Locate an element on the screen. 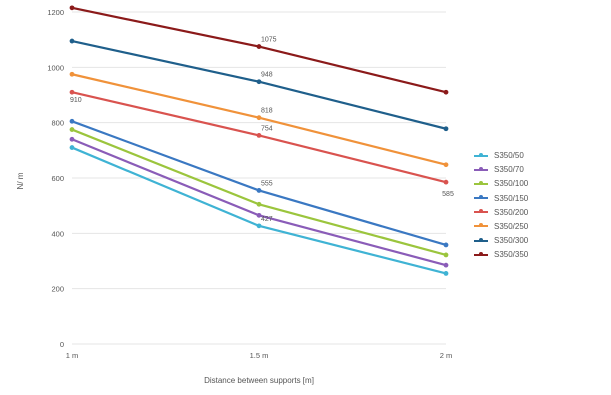 This screenshot has width=611, height=395. legend-label: S350/200 is located at coordinates (511, 212).